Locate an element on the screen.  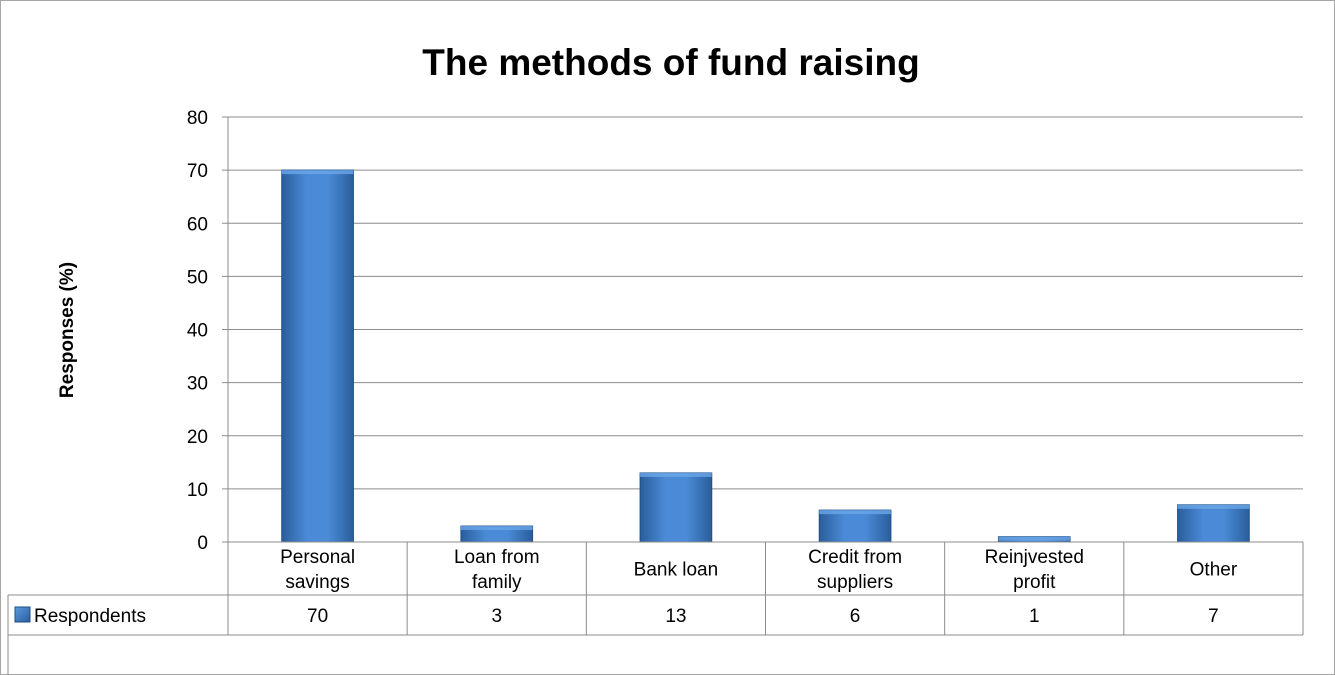
y-tick-label: 10 is located at coordinates (197, 490).